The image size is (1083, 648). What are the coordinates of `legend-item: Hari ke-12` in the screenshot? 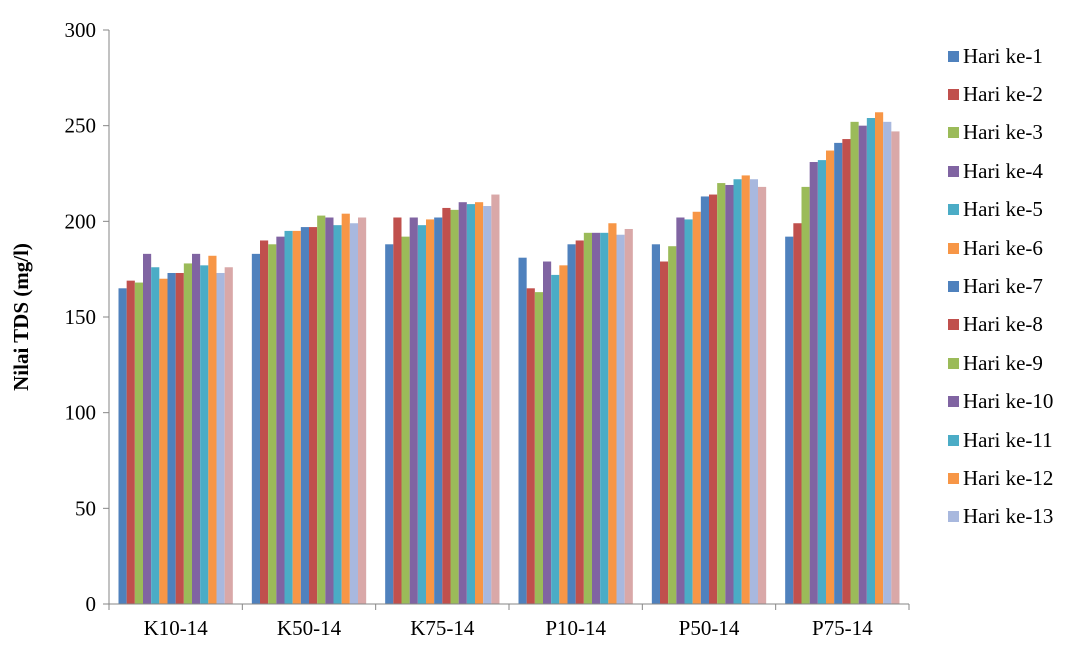 It's located at (1000, 478).